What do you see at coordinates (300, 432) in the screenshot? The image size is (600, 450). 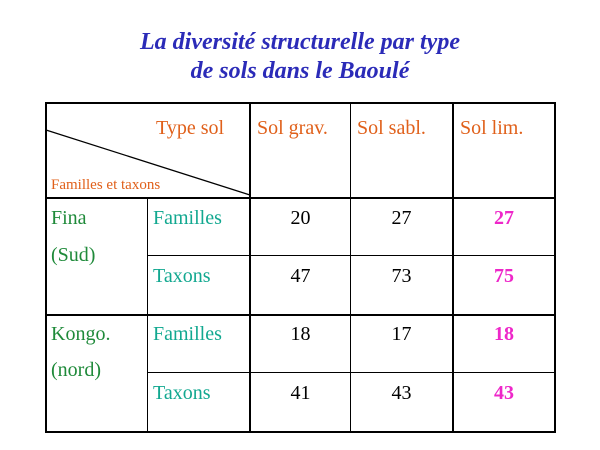 I see `table-border-bottom` at bounding box center [300, 432].